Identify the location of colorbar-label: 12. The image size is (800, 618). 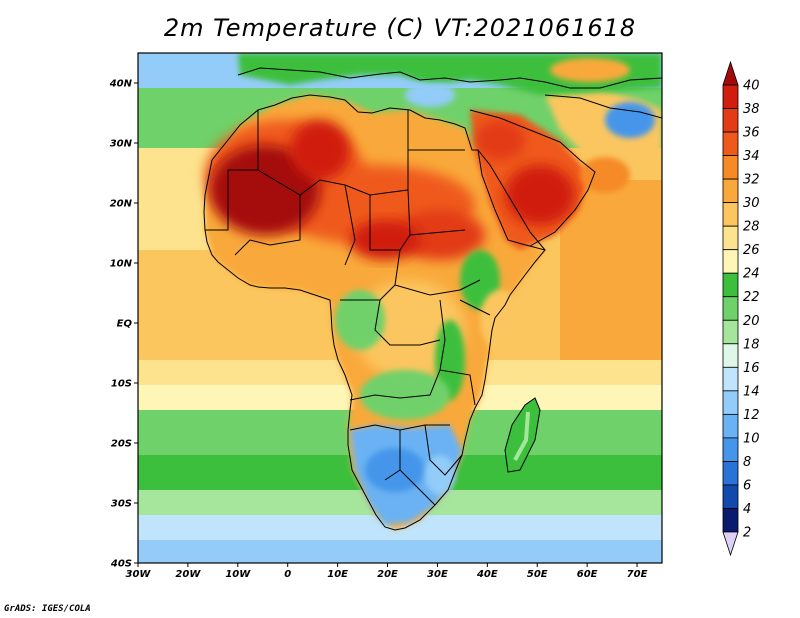
(751, 415).